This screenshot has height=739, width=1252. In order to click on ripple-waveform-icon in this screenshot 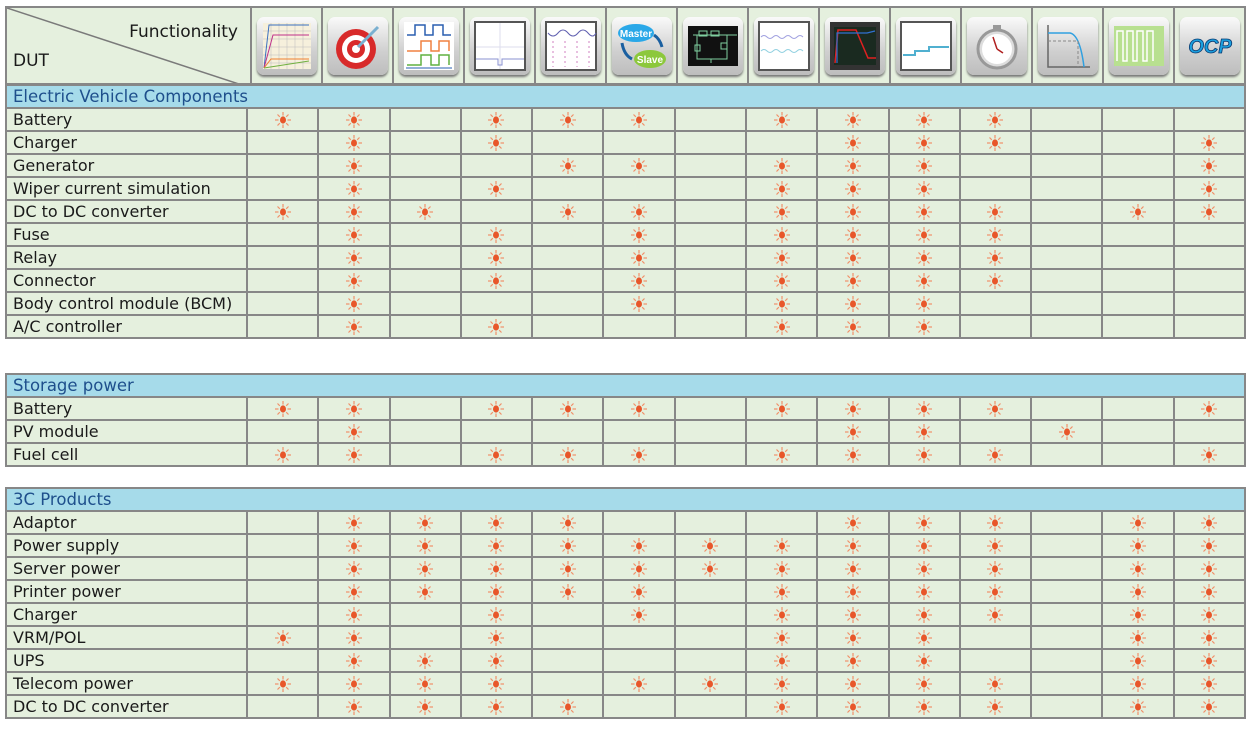, I will do `click(783, 45)`.